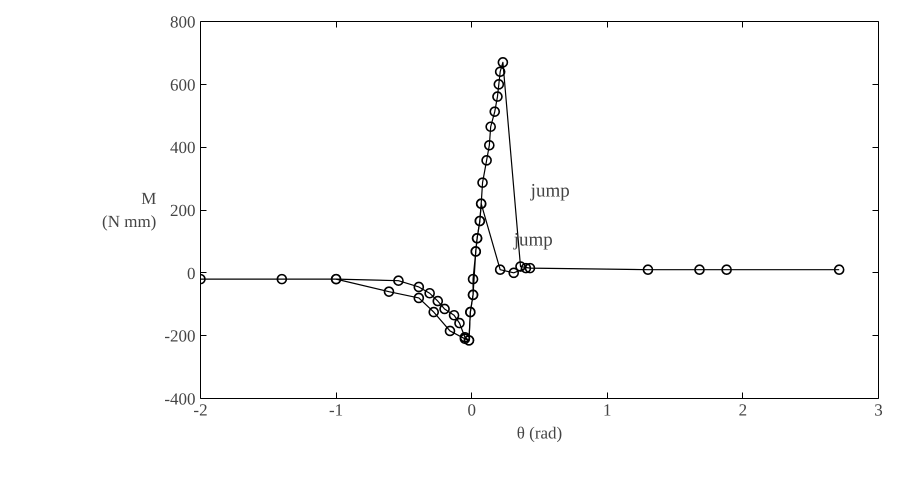 This screenshot has height=489, width=905. I want to click on x-axis-title: θ (rad), so click(539, 433).